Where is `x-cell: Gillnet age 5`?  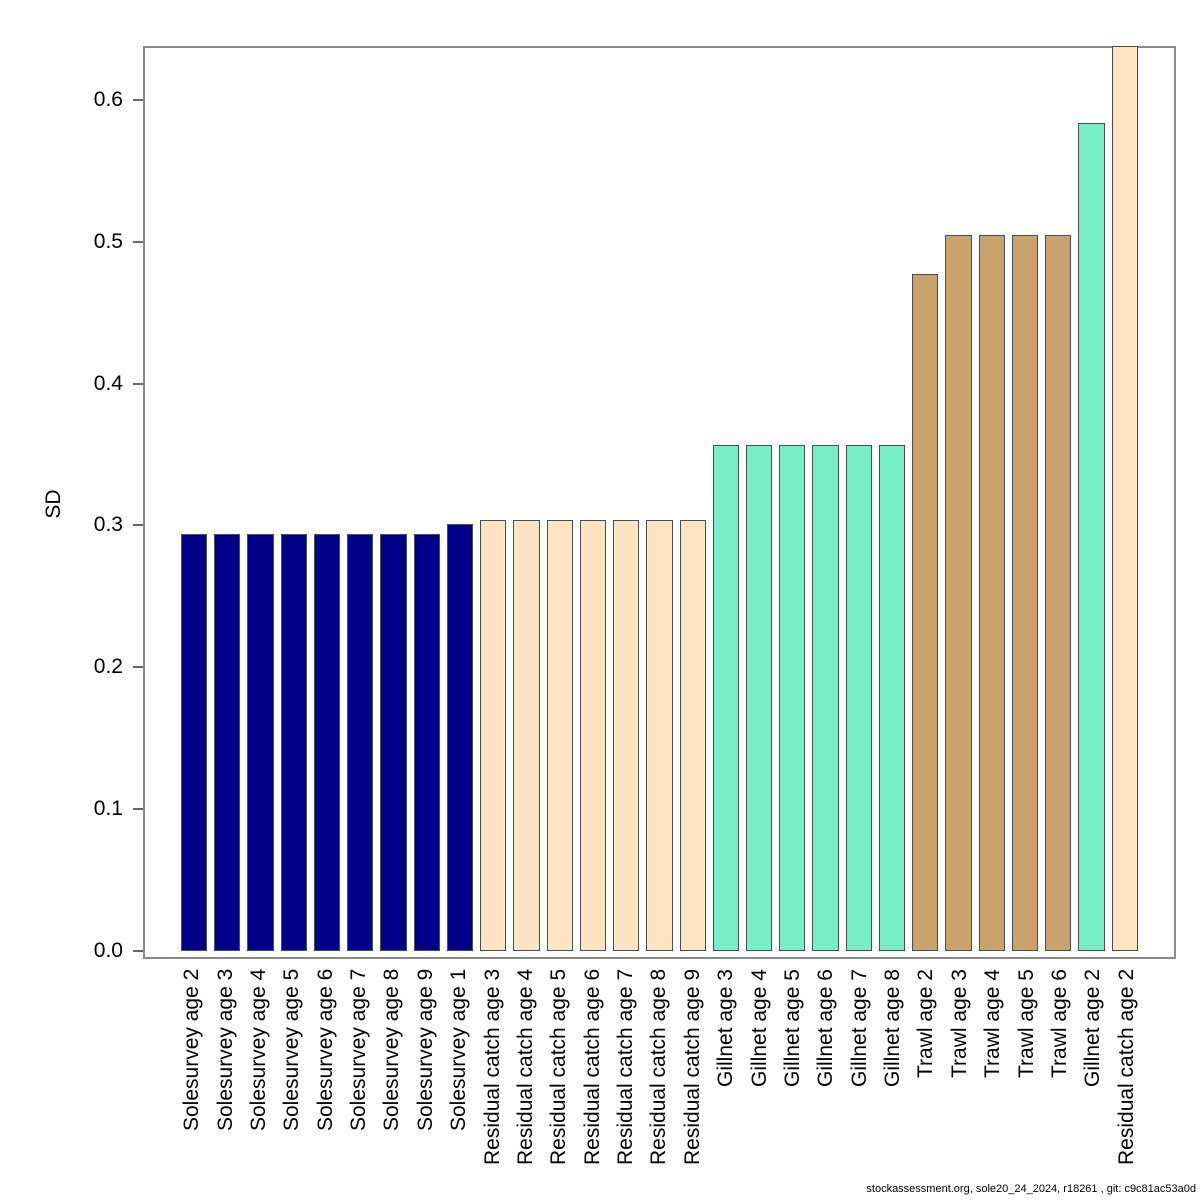
x-cell: Gillnet age 5 is located at coordinates (793, 1082).